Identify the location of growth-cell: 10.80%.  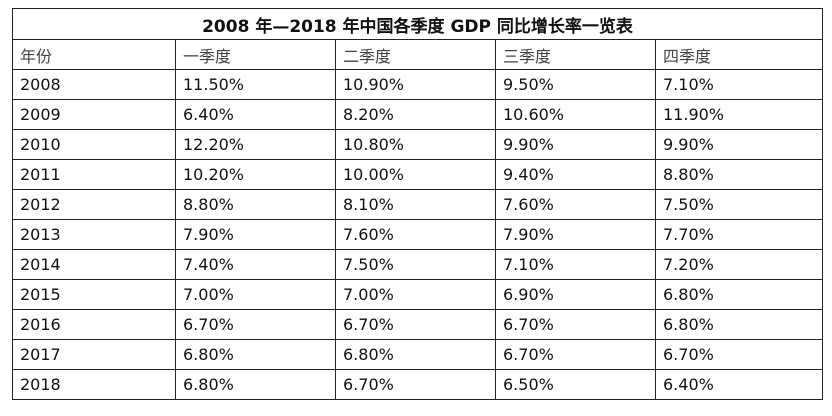
(415, 144).